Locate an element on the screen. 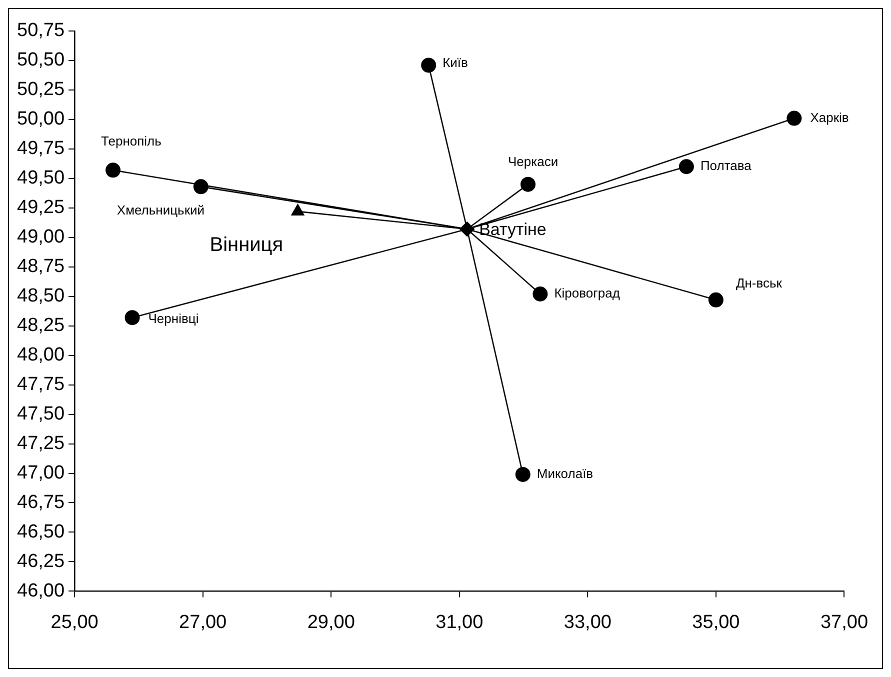 This screenshot has width=891, height=677. x-tick-label: 25,00 is located at coordinates (74, 622).